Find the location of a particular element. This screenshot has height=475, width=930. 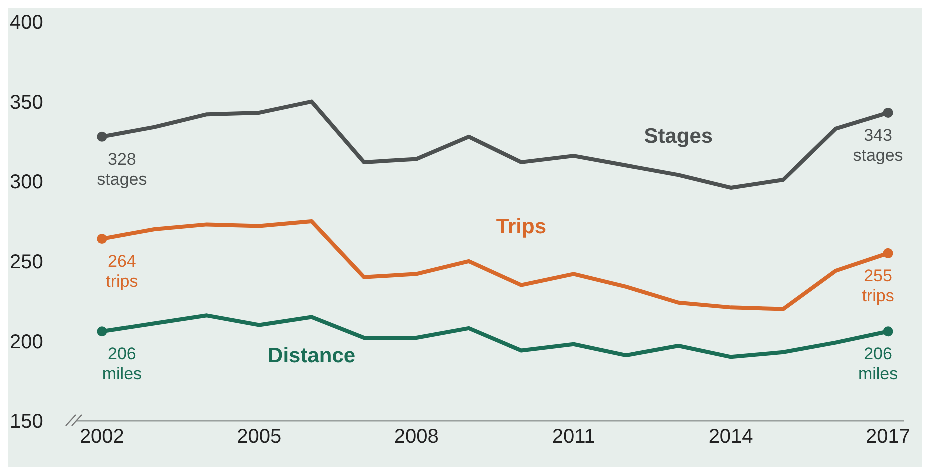

data-label: 328 stages is located at coordinates (122, 169).